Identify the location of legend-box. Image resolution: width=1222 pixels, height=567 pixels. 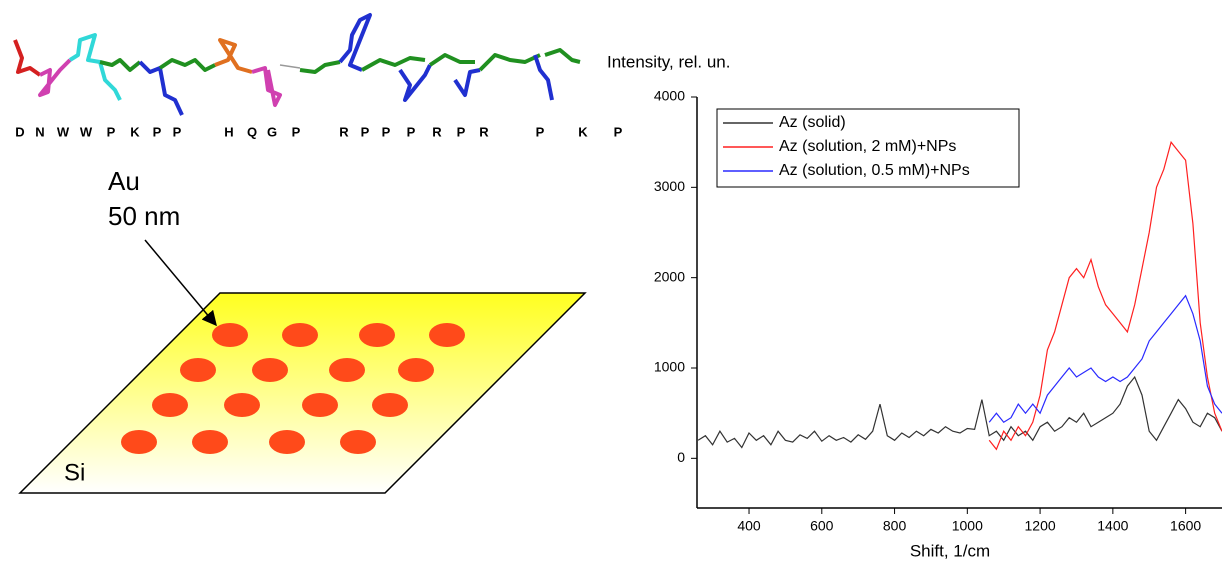
(868, 148).